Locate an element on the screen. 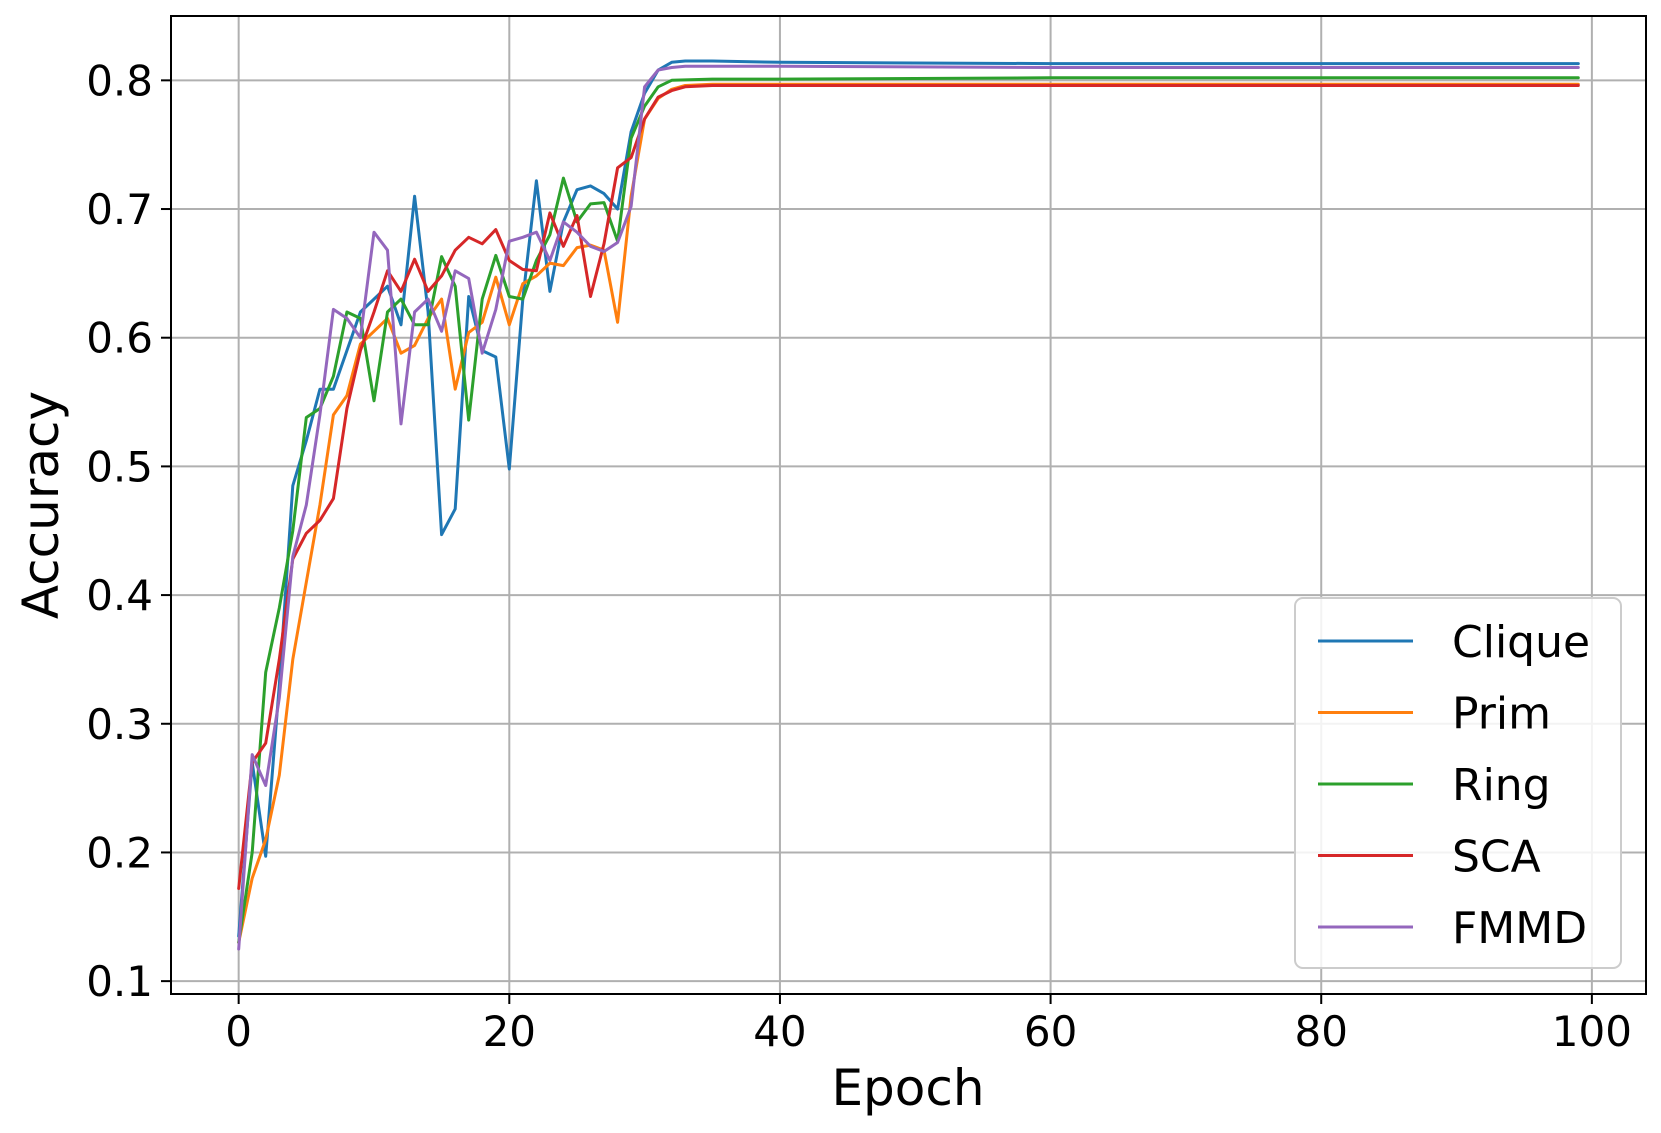  x-tick-label: 0 is located at coordinates (238, 1031).